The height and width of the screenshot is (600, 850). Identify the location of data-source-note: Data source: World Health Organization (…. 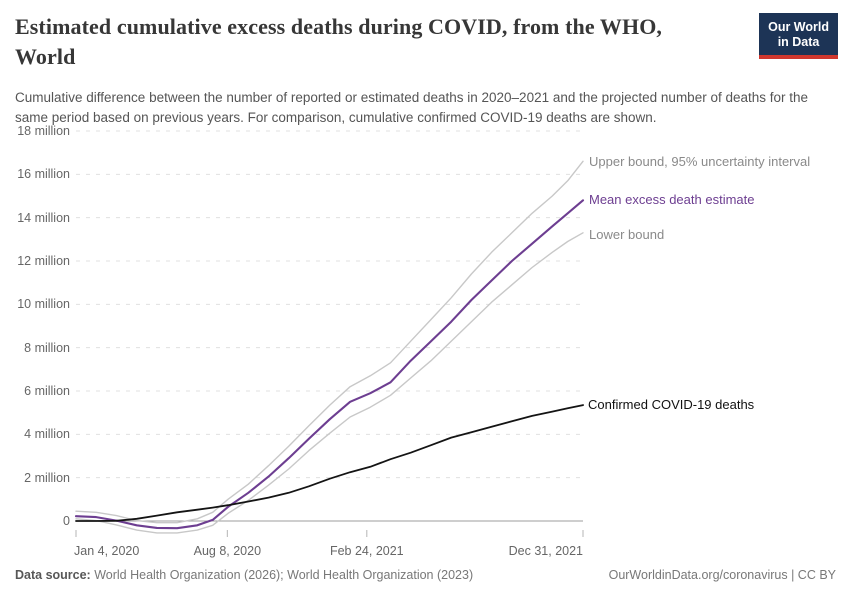
(244, 575).